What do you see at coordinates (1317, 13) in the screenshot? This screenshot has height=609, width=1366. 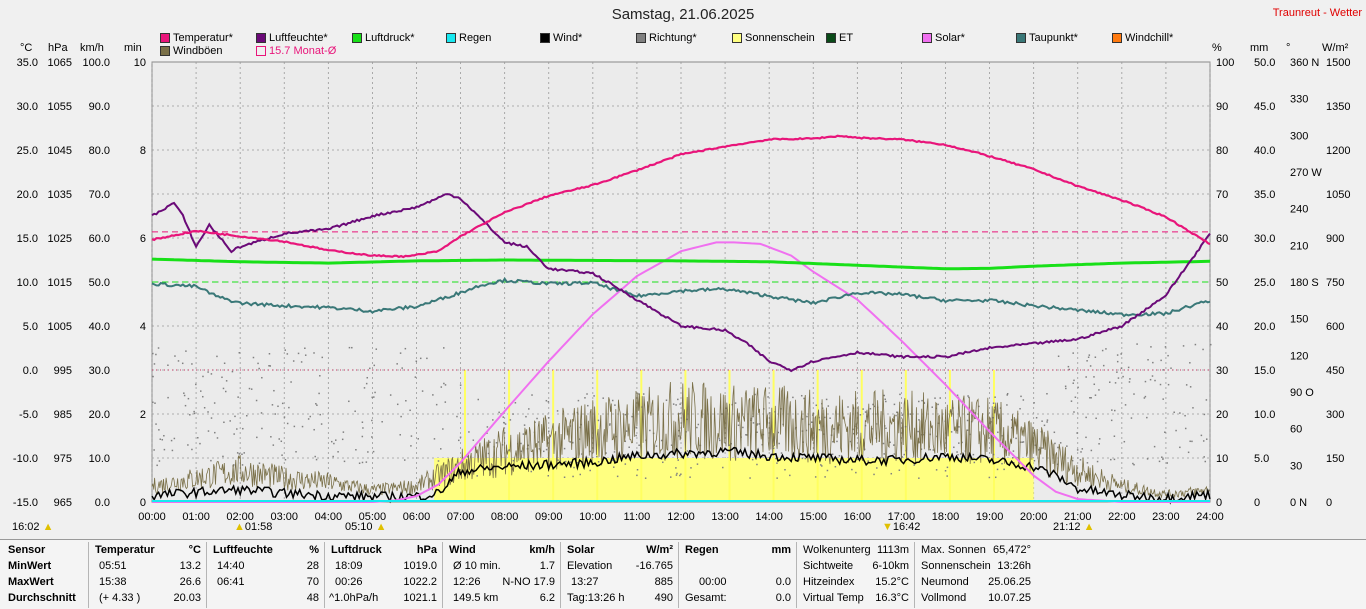 I see `station-link: Traunreut - Wetter` at bounding box center [1317, 13].